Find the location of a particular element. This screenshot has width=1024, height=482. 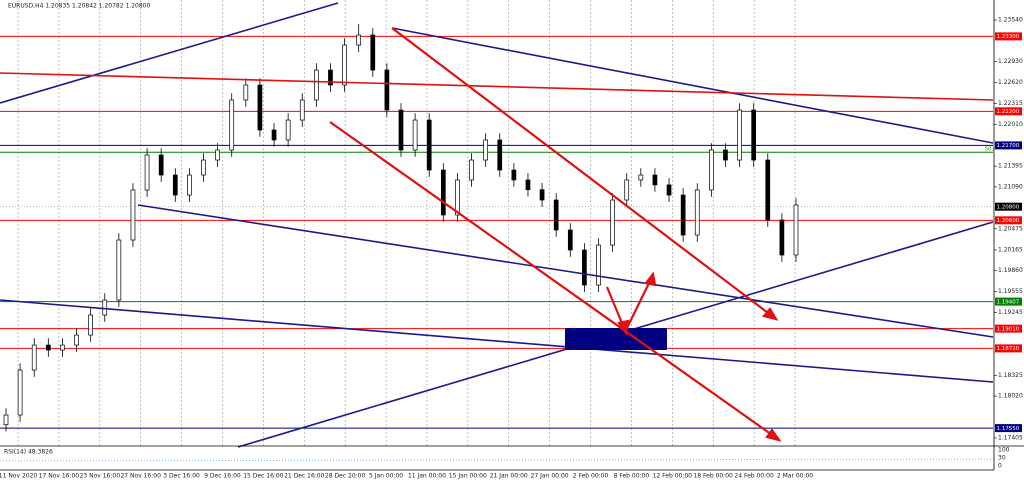

level-label: 1.19010 is located at coordinates (1008, 329).